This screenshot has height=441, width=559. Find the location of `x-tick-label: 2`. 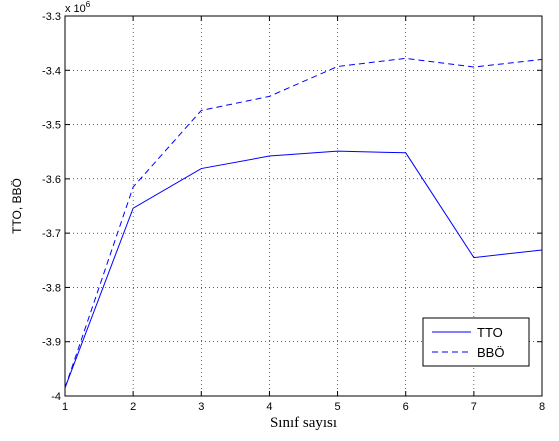

x-tick-label: 2 is located at coordinates (133, 407).